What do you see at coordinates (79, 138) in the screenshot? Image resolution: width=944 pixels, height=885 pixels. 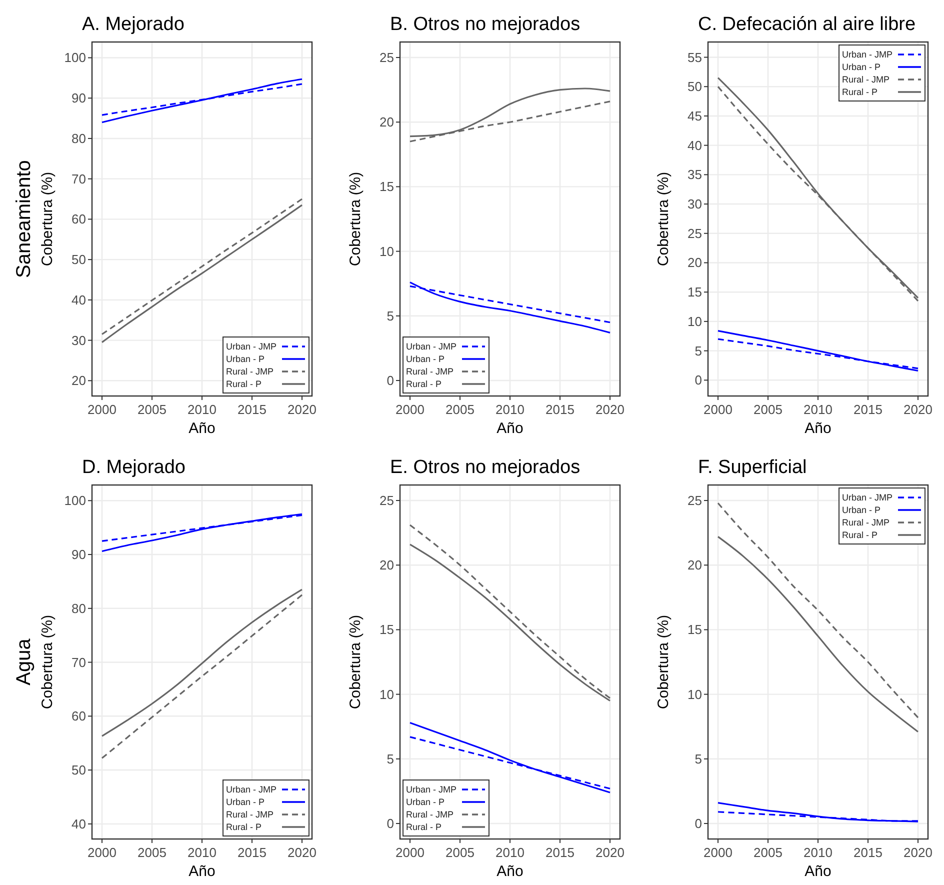 I see `y-tick-label: 80` at bounding box center [79, 138].